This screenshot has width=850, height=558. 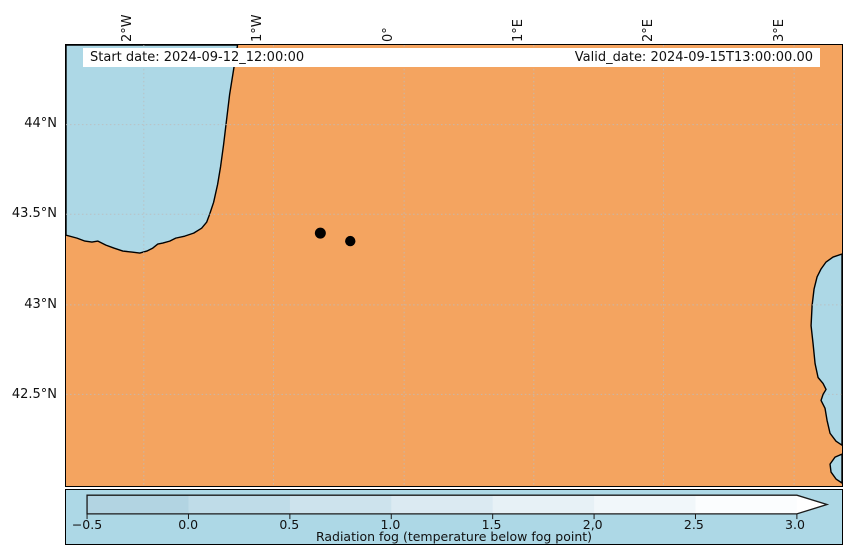 What do you see at coordinates (693, 524) in the screenshot?
I see `colorbar-tick-label: 2.5` at bounding box center [693, 524].